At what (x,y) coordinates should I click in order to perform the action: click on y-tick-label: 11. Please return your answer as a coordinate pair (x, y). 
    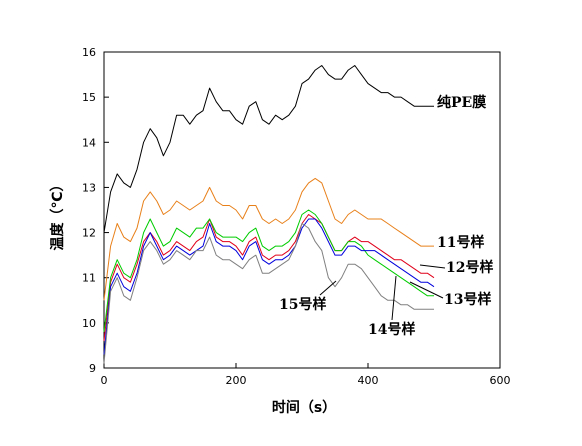
    Looking at the image, I should click on (89, 278).